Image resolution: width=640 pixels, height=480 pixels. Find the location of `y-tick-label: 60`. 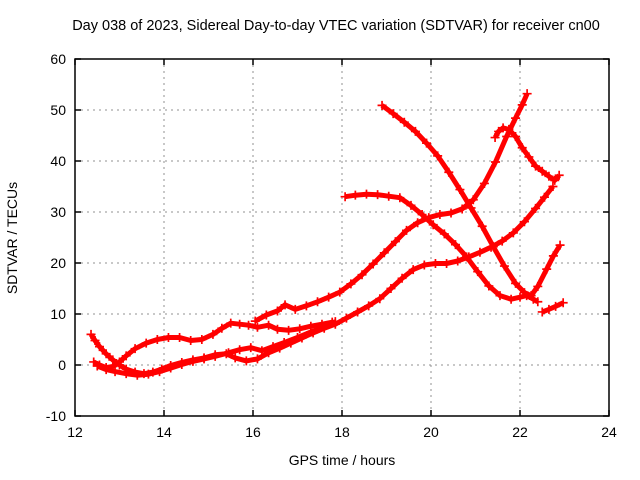

y-tick-label: 60 is located at coordinates (58, 59).